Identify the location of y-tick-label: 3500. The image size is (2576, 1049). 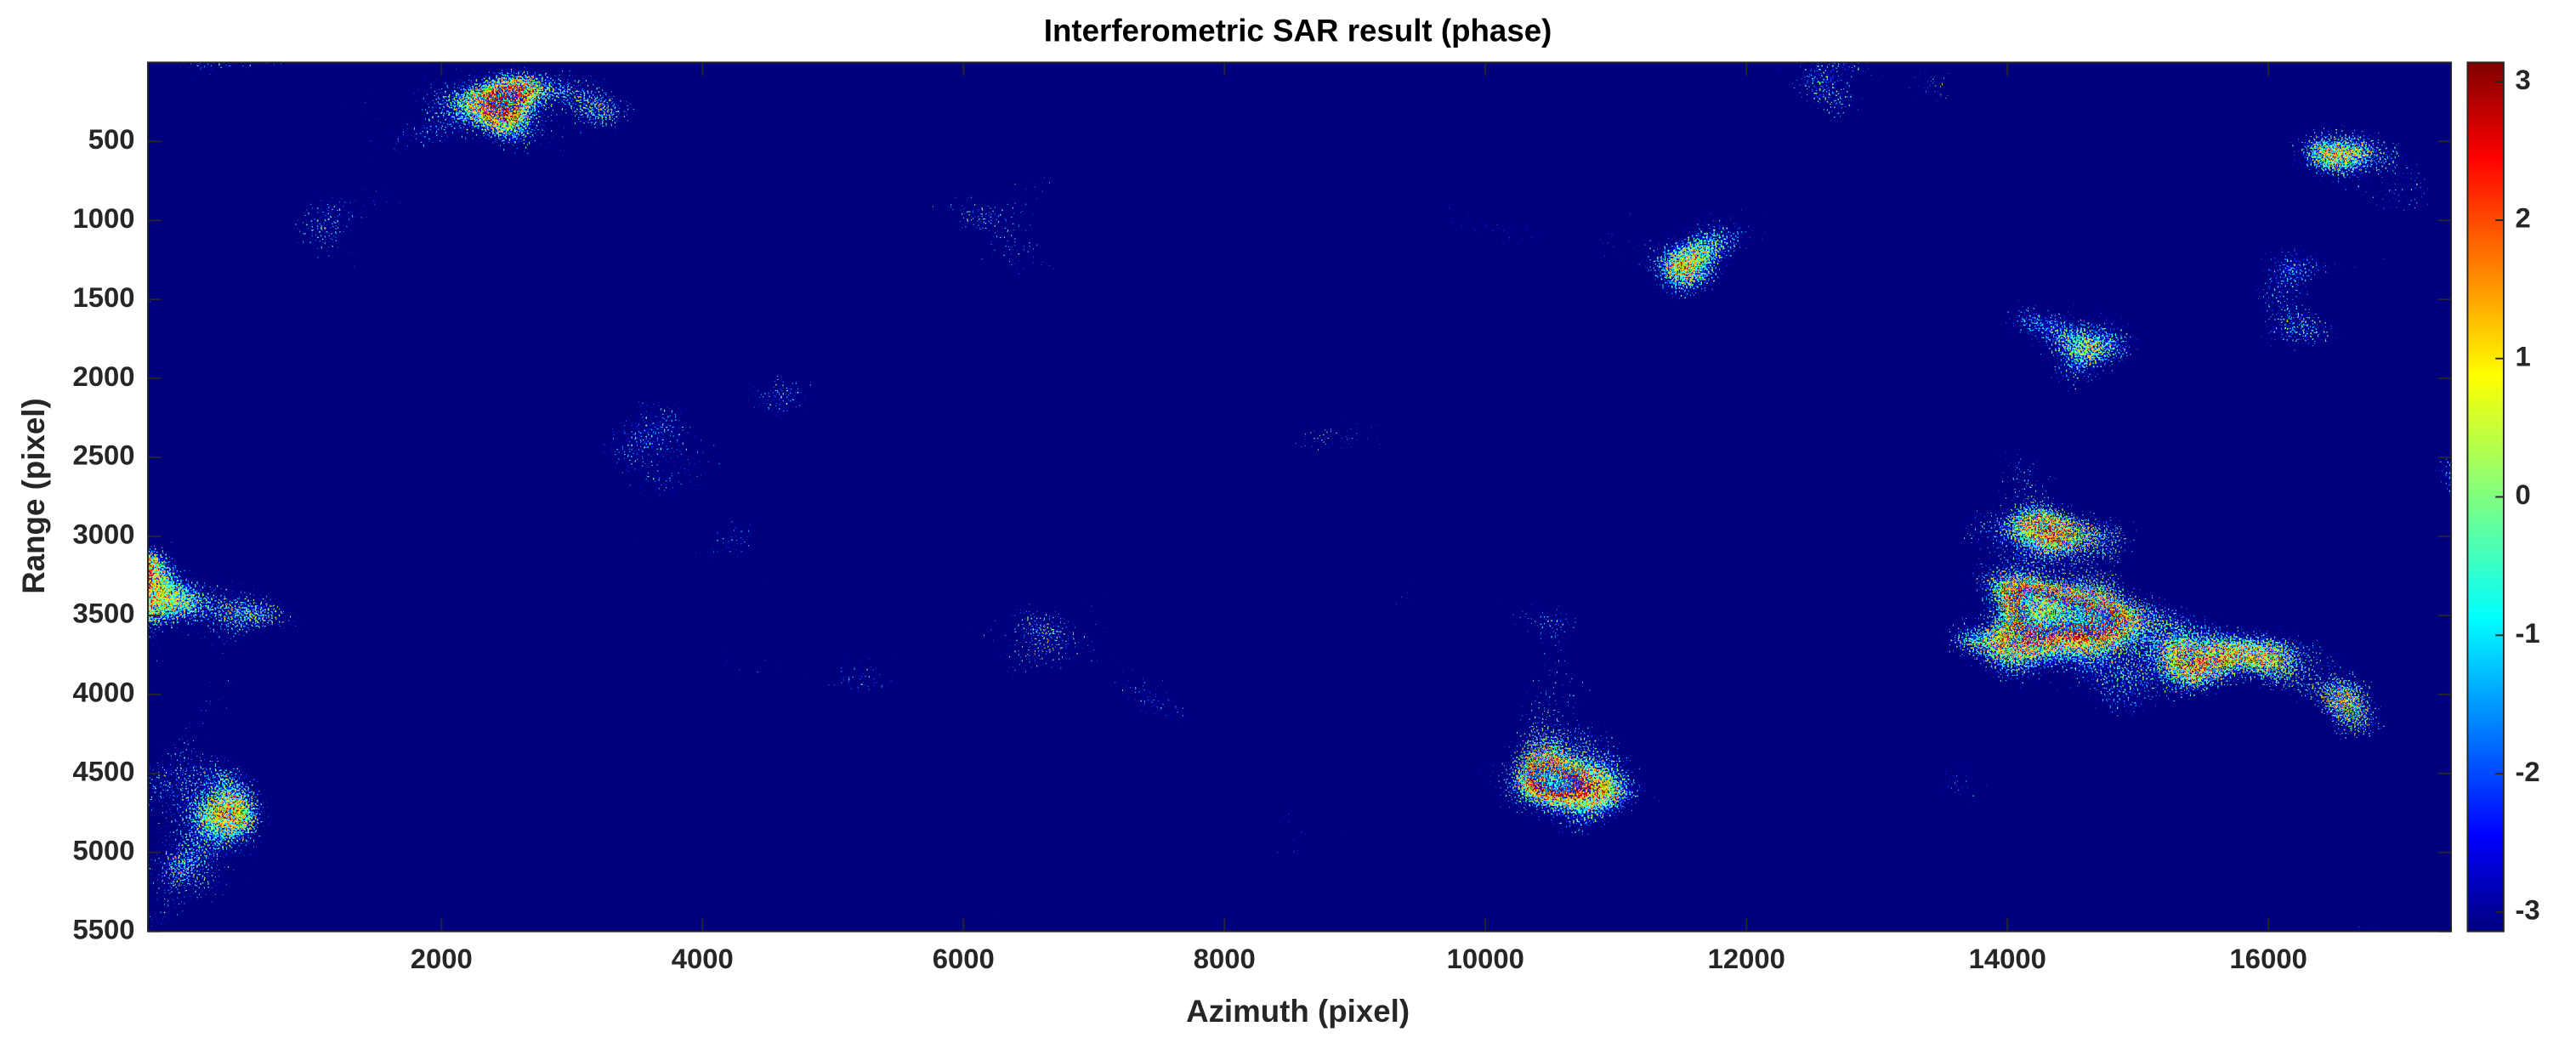
(103, 613).